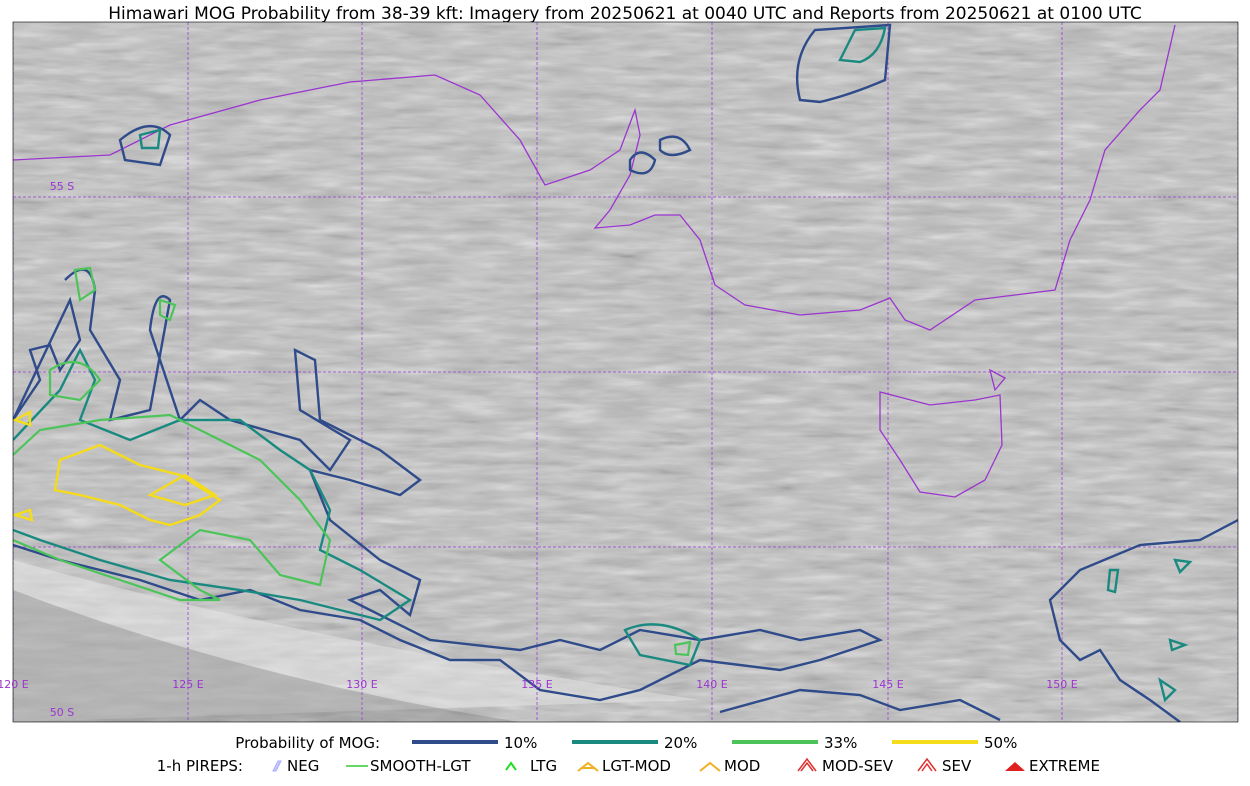  Describe the element at coordinates (957, 766) in the screenshot. I see `legend-label: SEV` at that location.